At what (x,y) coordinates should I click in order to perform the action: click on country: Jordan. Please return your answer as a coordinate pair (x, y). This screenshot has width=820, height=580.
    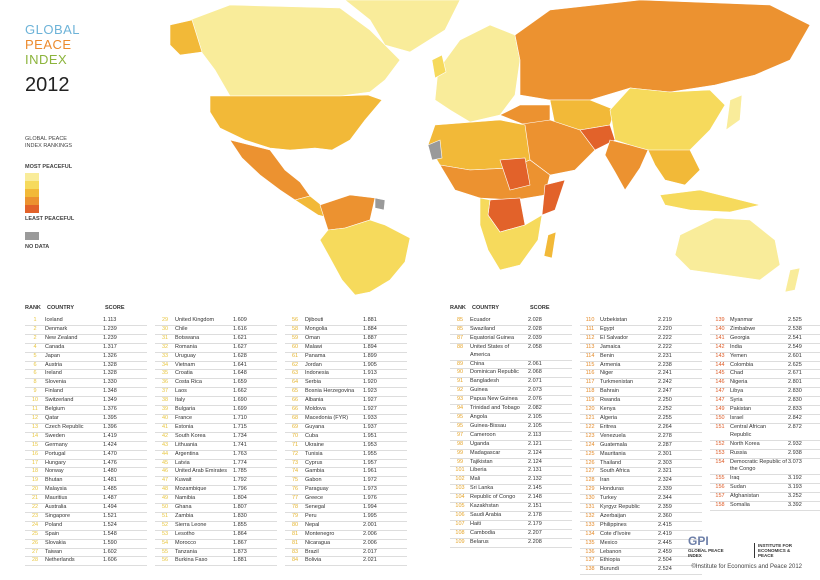
    Looking at the image, I should click on (313, 364).